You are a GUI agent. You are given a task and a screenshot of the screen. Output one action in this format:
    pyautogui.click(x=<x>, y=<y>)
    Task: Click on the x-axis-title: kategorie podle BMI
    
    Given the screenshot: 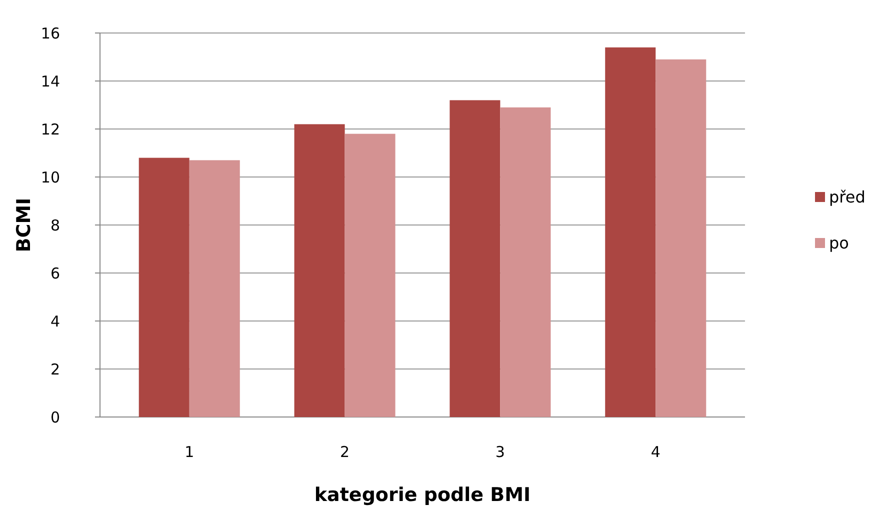 What is the action you would take?
    pyautogui.click(x=422, y=495)
    